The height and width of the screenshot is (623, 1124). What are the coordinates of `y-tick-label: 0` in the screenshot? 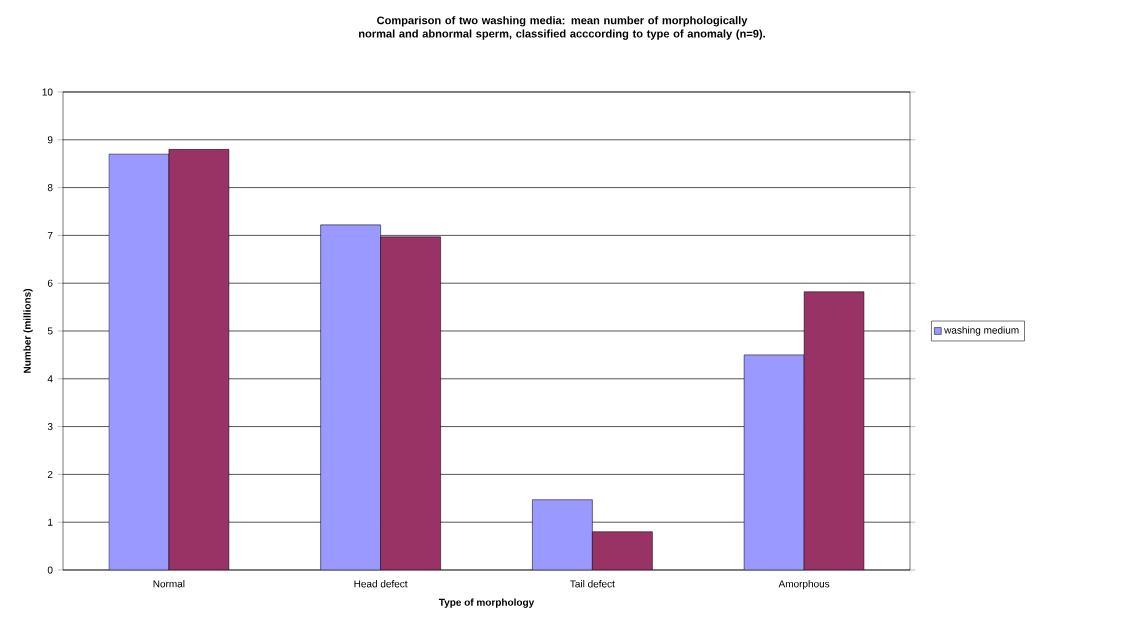 It's located at (50, 570).